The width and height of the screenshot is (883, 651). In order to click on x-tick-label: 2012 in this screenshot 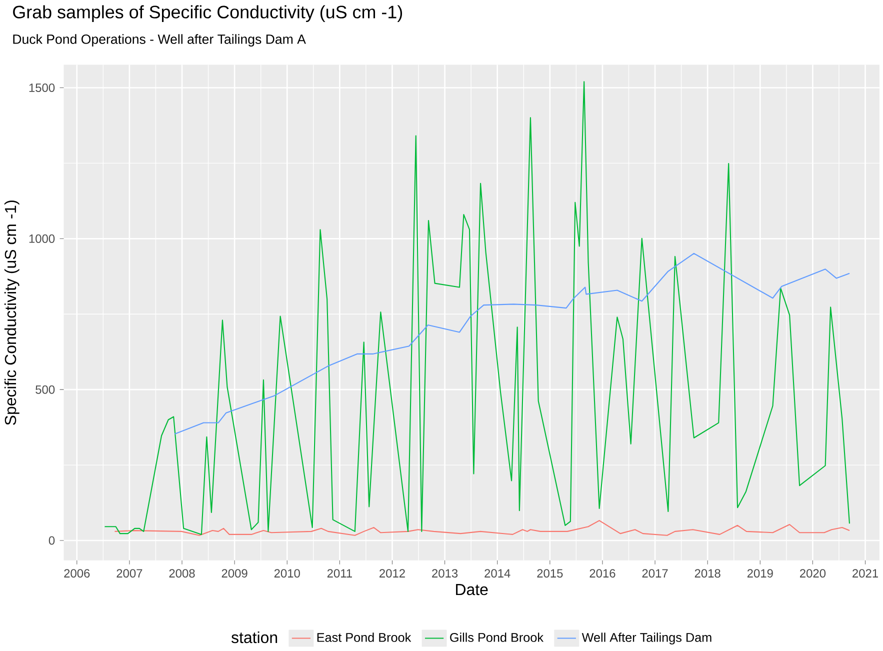, I will do `click(392, 573)`.